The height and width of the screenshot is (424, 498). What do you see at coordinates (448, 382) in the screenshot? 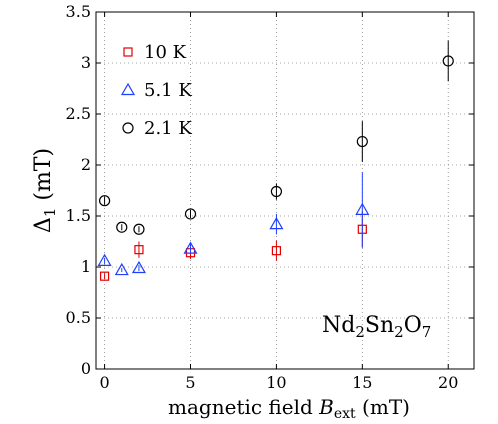
I see `x-tick-label: 20` at bounding box center [448, 382].